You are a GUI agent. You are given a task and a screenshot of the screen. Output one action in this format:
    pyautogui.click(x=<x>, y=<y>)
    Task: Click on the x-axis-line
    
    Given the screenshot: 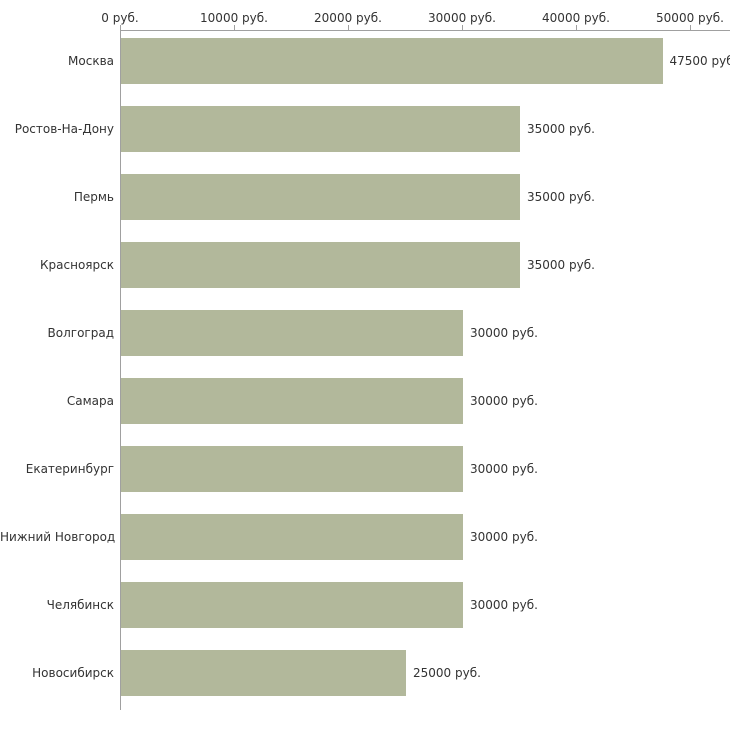 What is the action you would take?
    pyautogui.click(x=425, y=30)
    